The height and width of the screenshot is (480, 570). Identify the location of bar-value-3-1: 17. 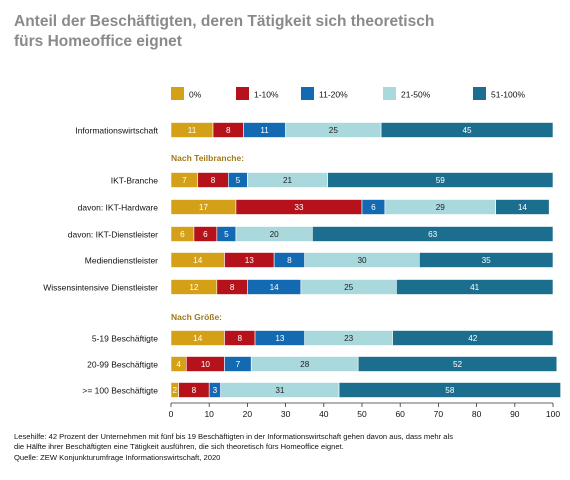
(204, 207).